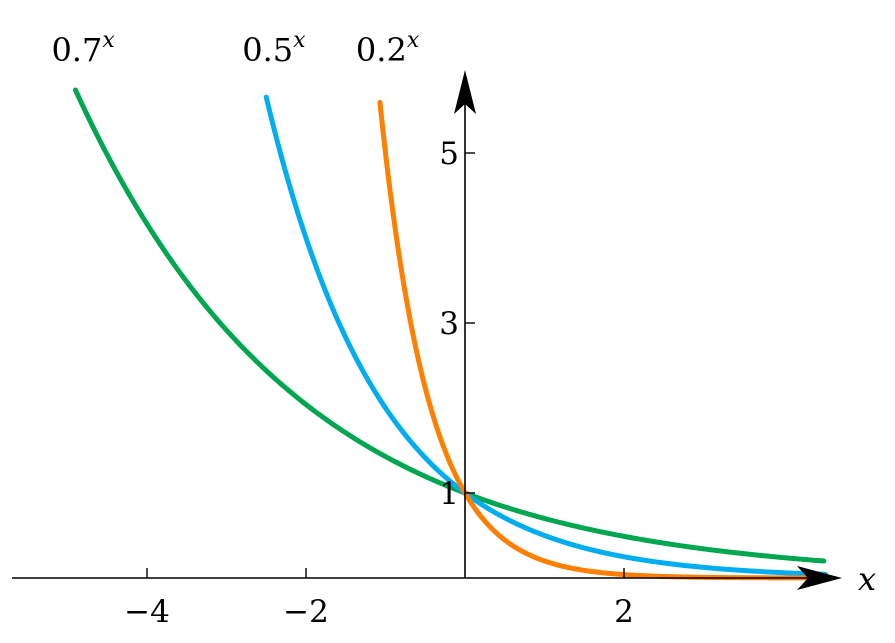 This screenshot has height=643, width=895. What do you see at coordinates (381, 50) in the screenshot?
I see `series-label-base: 0.2` at bounding box center [381, 50].